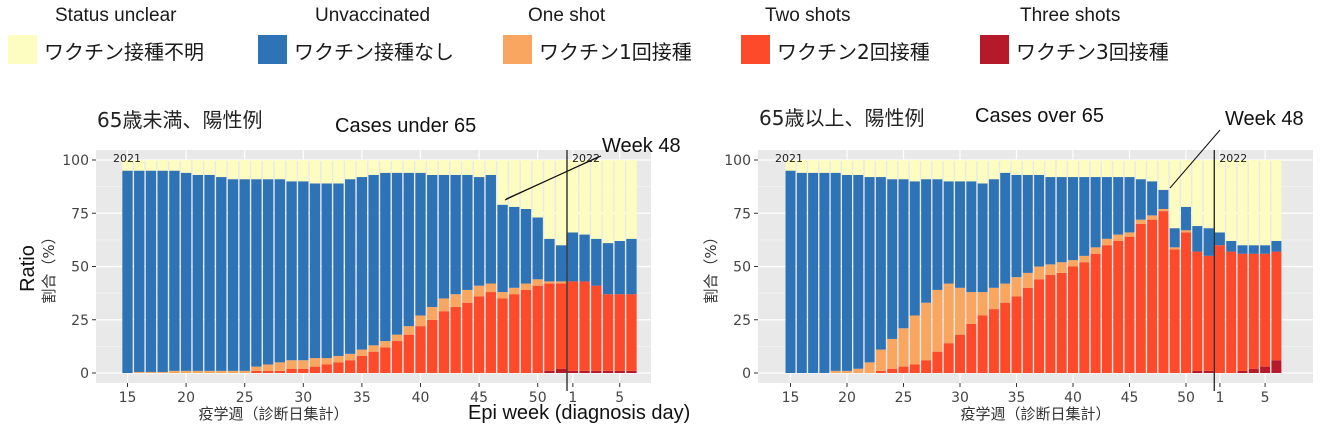 This screenshot has width=1325, height=435. I want to click on x-tick-label: 50, so click(1186, 398).